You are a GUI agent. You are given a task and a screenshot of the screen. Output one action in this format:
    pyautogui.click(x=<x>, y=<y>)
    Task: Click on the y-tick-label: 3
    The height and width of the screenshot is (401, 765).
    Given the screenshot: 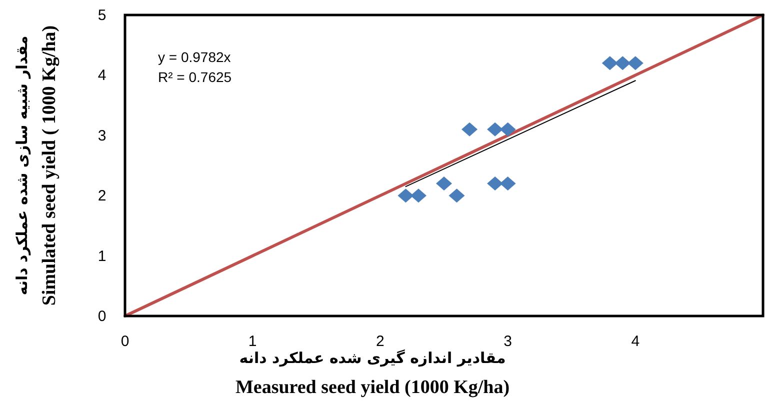 What is the action you would take?
    pyautogui.click(x=102, y=135)
    